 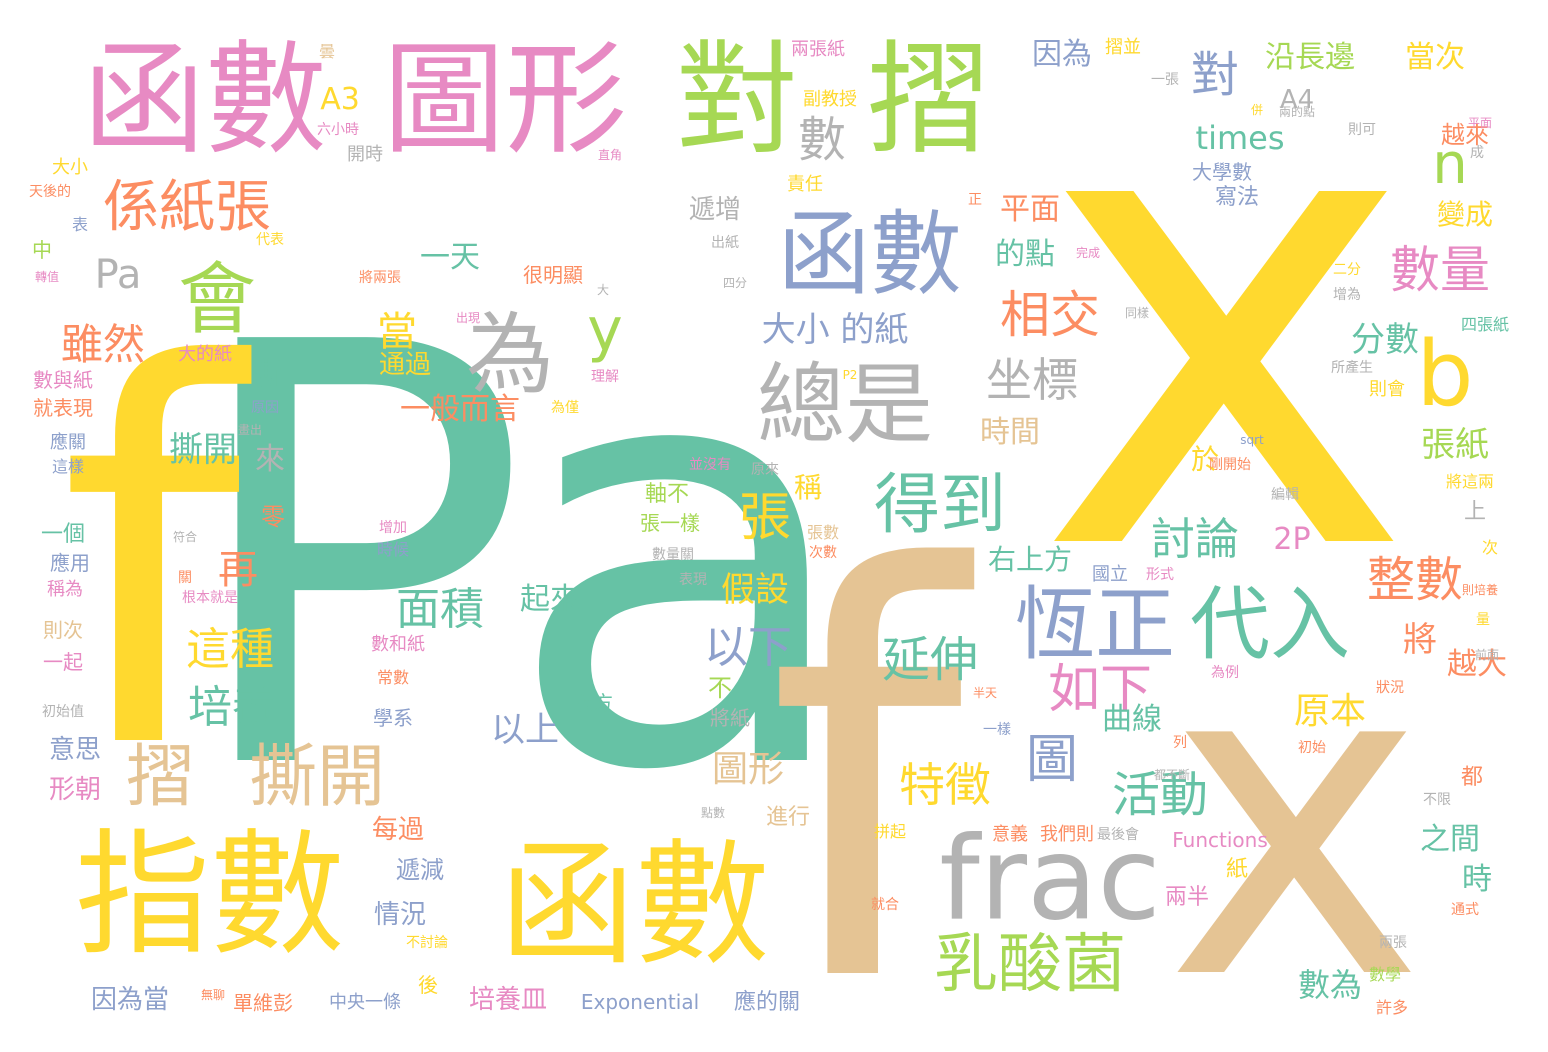 I want to click on word-cloud-word: 這樣, so click(x=68, y=466).